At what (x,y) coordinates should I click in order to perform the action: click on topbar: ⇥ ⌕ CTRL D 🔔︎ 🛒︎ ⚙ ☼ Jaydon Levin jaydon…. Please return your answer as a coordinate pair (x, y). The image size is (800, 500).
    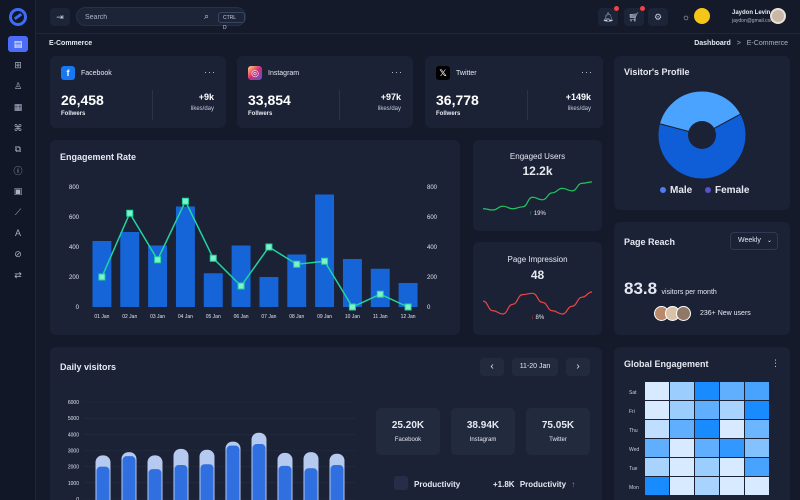
    Looking at the image, I should click on (418, 17).